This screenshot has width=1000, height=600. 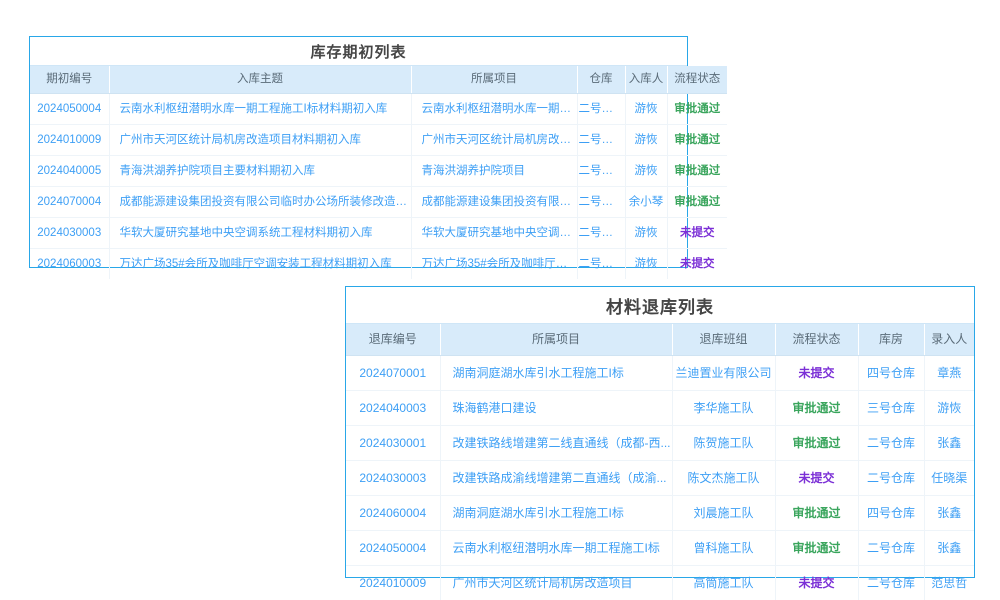 What do you see at coordinates (949, 583) in the screenshot?
I see `cell-recorder: 范思哲` at bounding box center [949, 583].